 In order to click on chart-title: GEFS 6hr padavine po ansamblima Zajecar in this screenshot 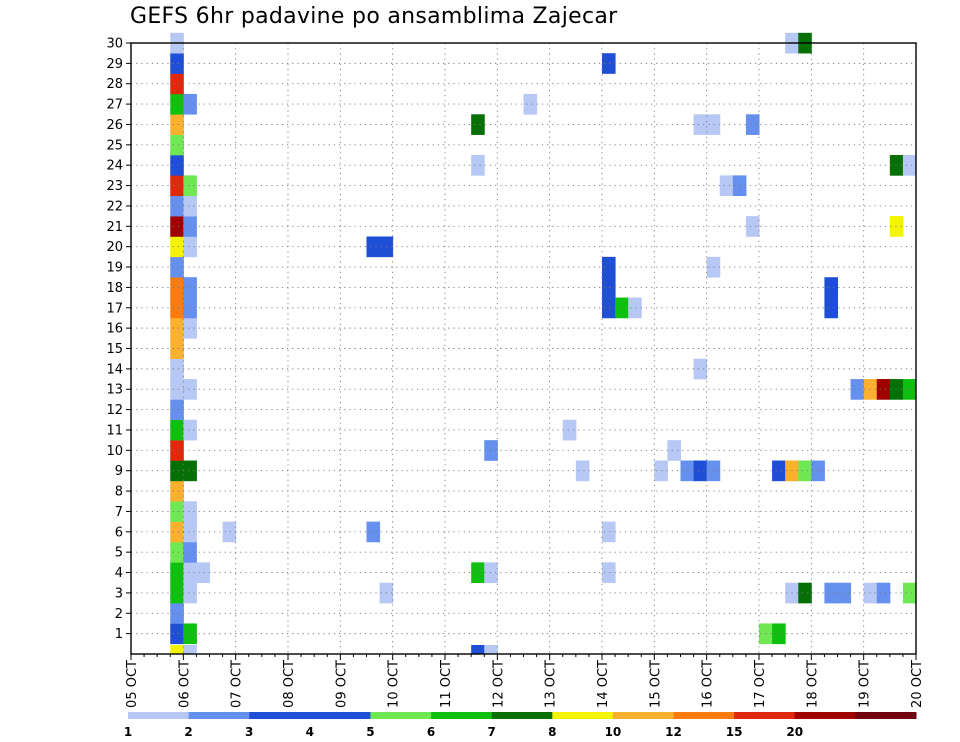, I will do `click(374, 16)`.